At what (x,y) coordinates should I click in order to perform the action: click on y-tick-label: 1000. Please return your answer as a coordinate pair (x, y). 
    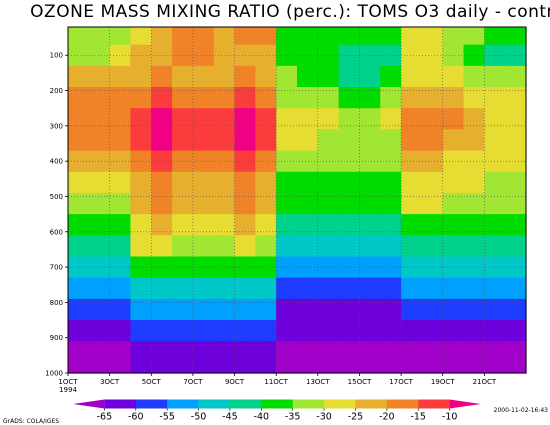
    Looking at the image, I should click on (54, 374).